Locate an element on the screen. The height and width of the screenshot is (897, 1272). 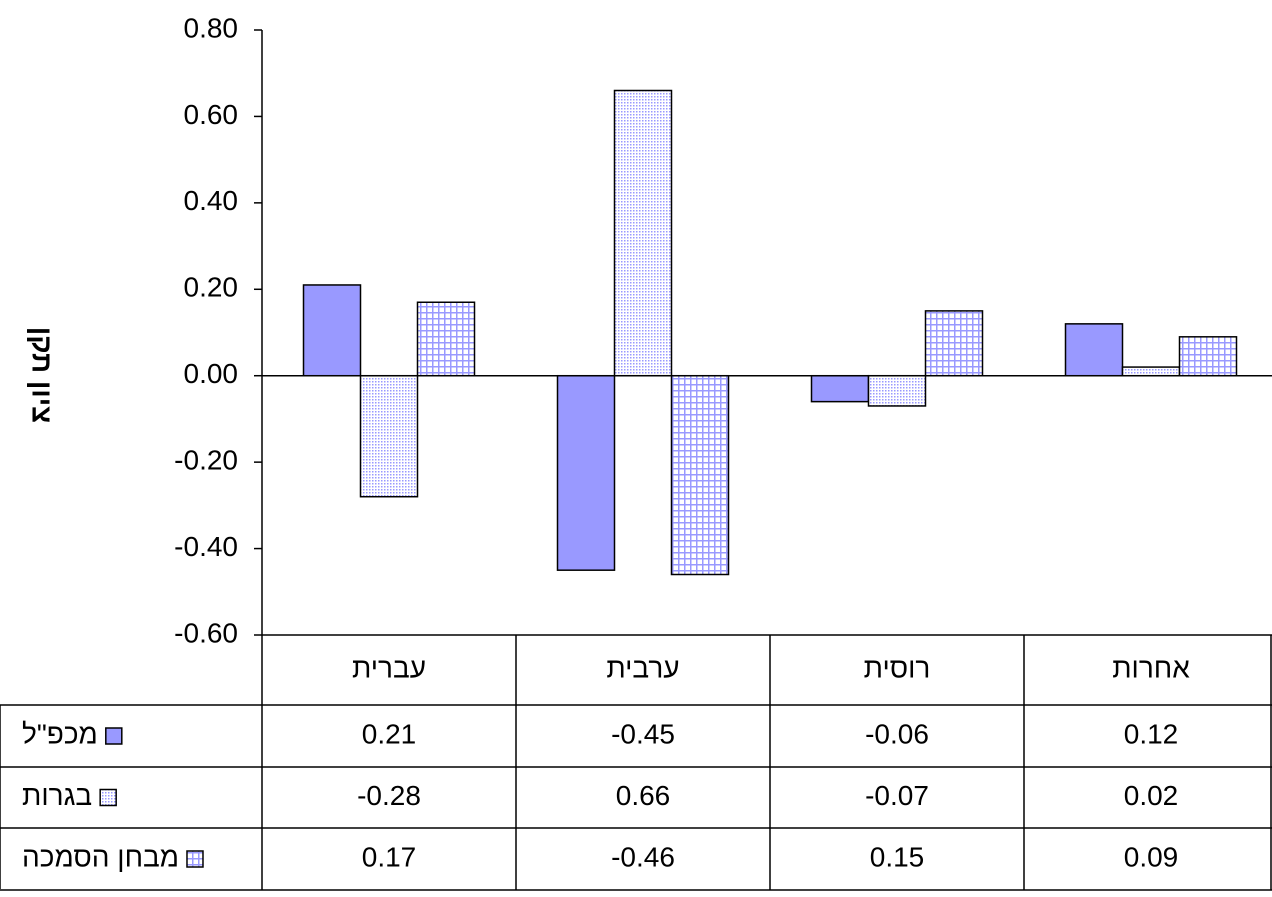
y-axis-label: ציון תקן is located at coordinates (42, 375).